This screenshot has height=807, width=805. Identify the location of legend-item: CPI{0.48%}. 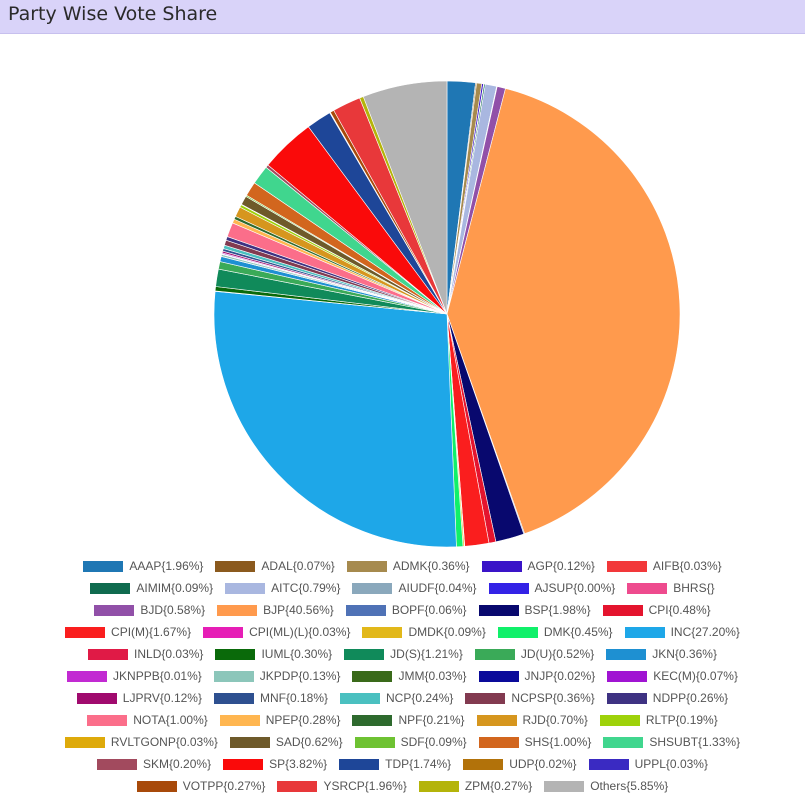
(656, 610).